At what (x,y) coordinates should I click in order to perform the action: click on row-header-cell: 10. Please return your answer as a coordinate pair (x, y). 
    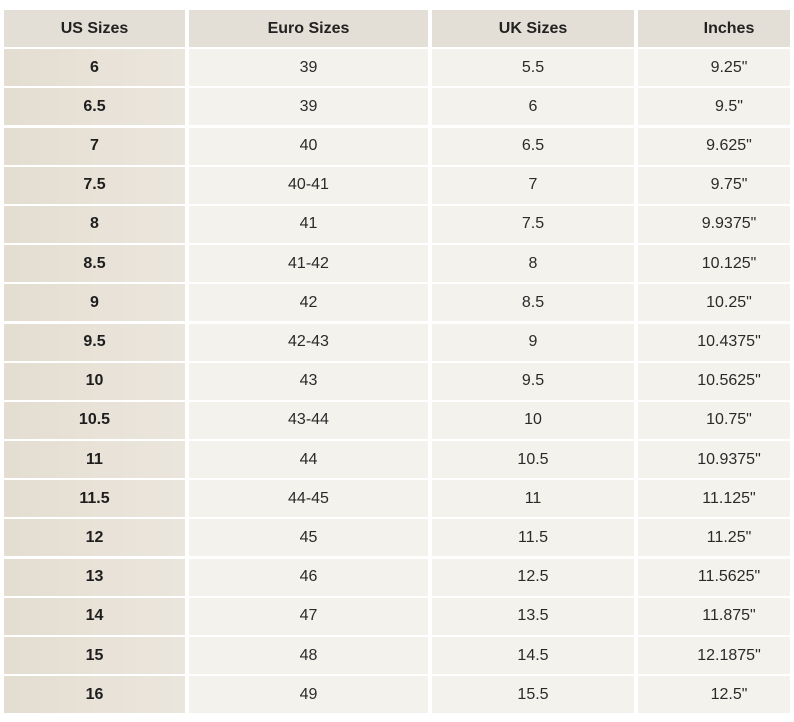
    Looking at the image, I should click on (94, 381).